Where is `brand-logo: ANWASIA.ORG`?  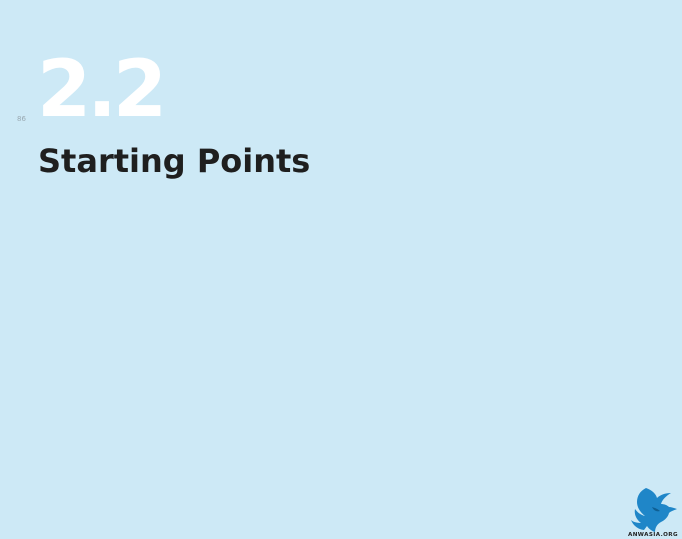
brand-logo: ANWASIA.ORG is located at coordinates (653, 512).